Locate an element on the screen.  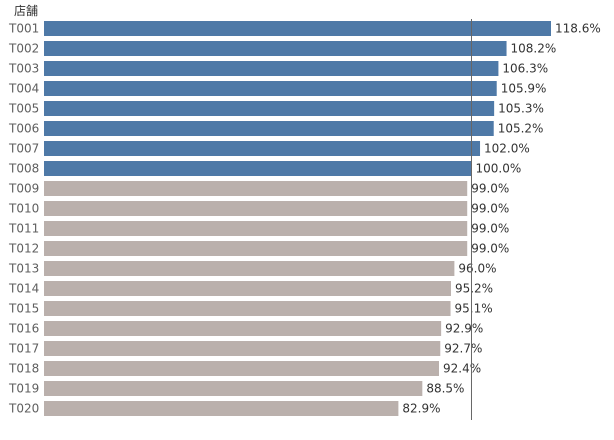
value-label-t013: 96.0% is located at coordinates (477, 269).